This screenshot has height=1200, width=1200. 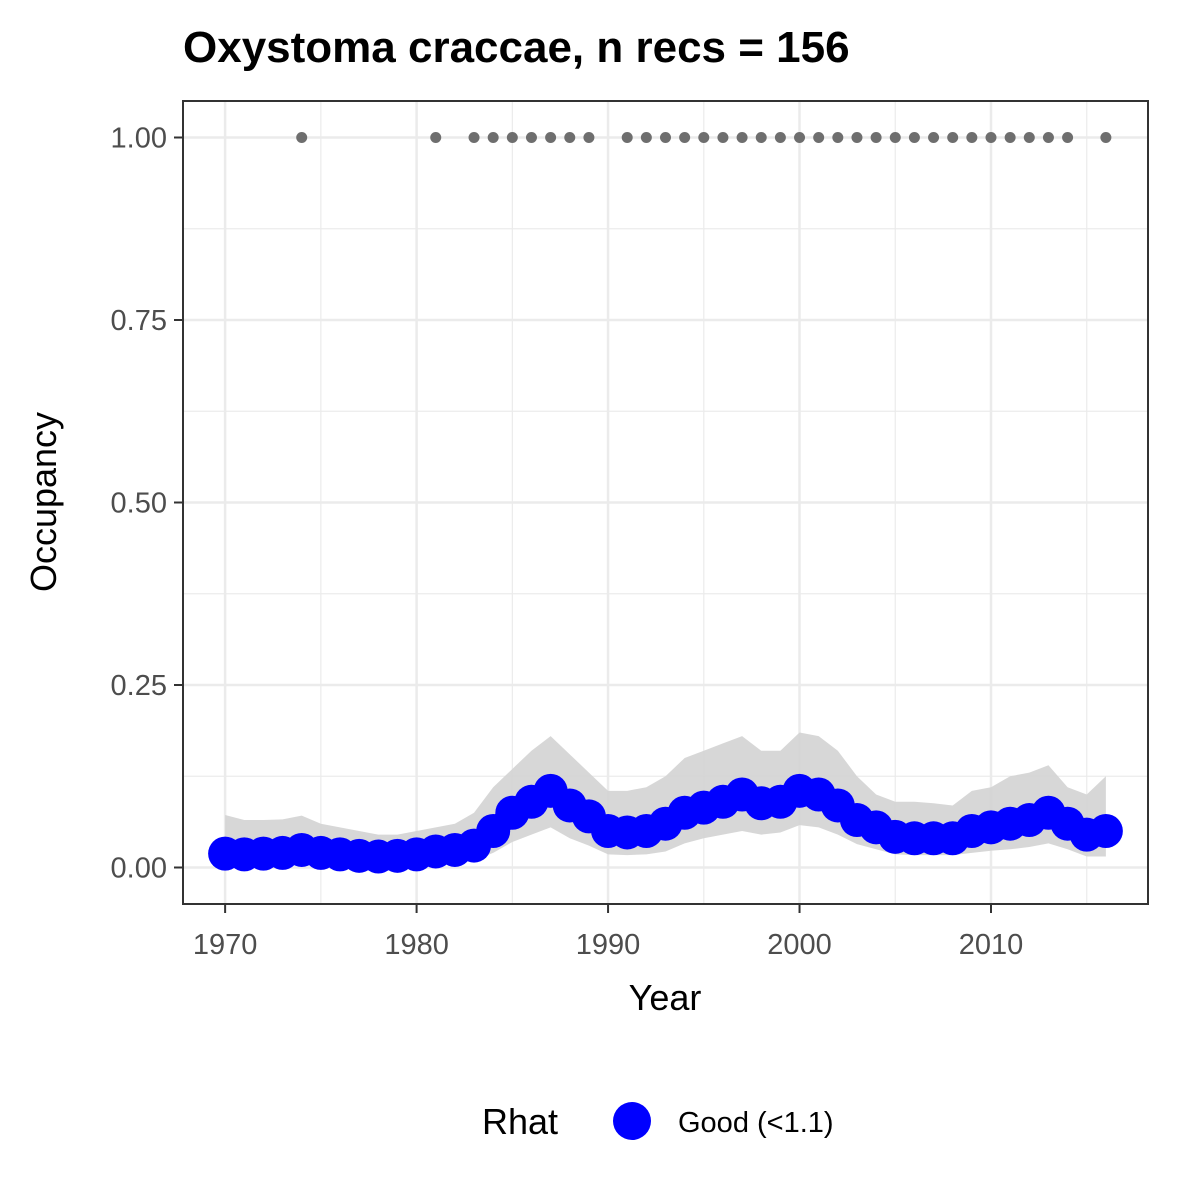 I want to click on x-tick-label: 2010, so click(x=991, y=945).